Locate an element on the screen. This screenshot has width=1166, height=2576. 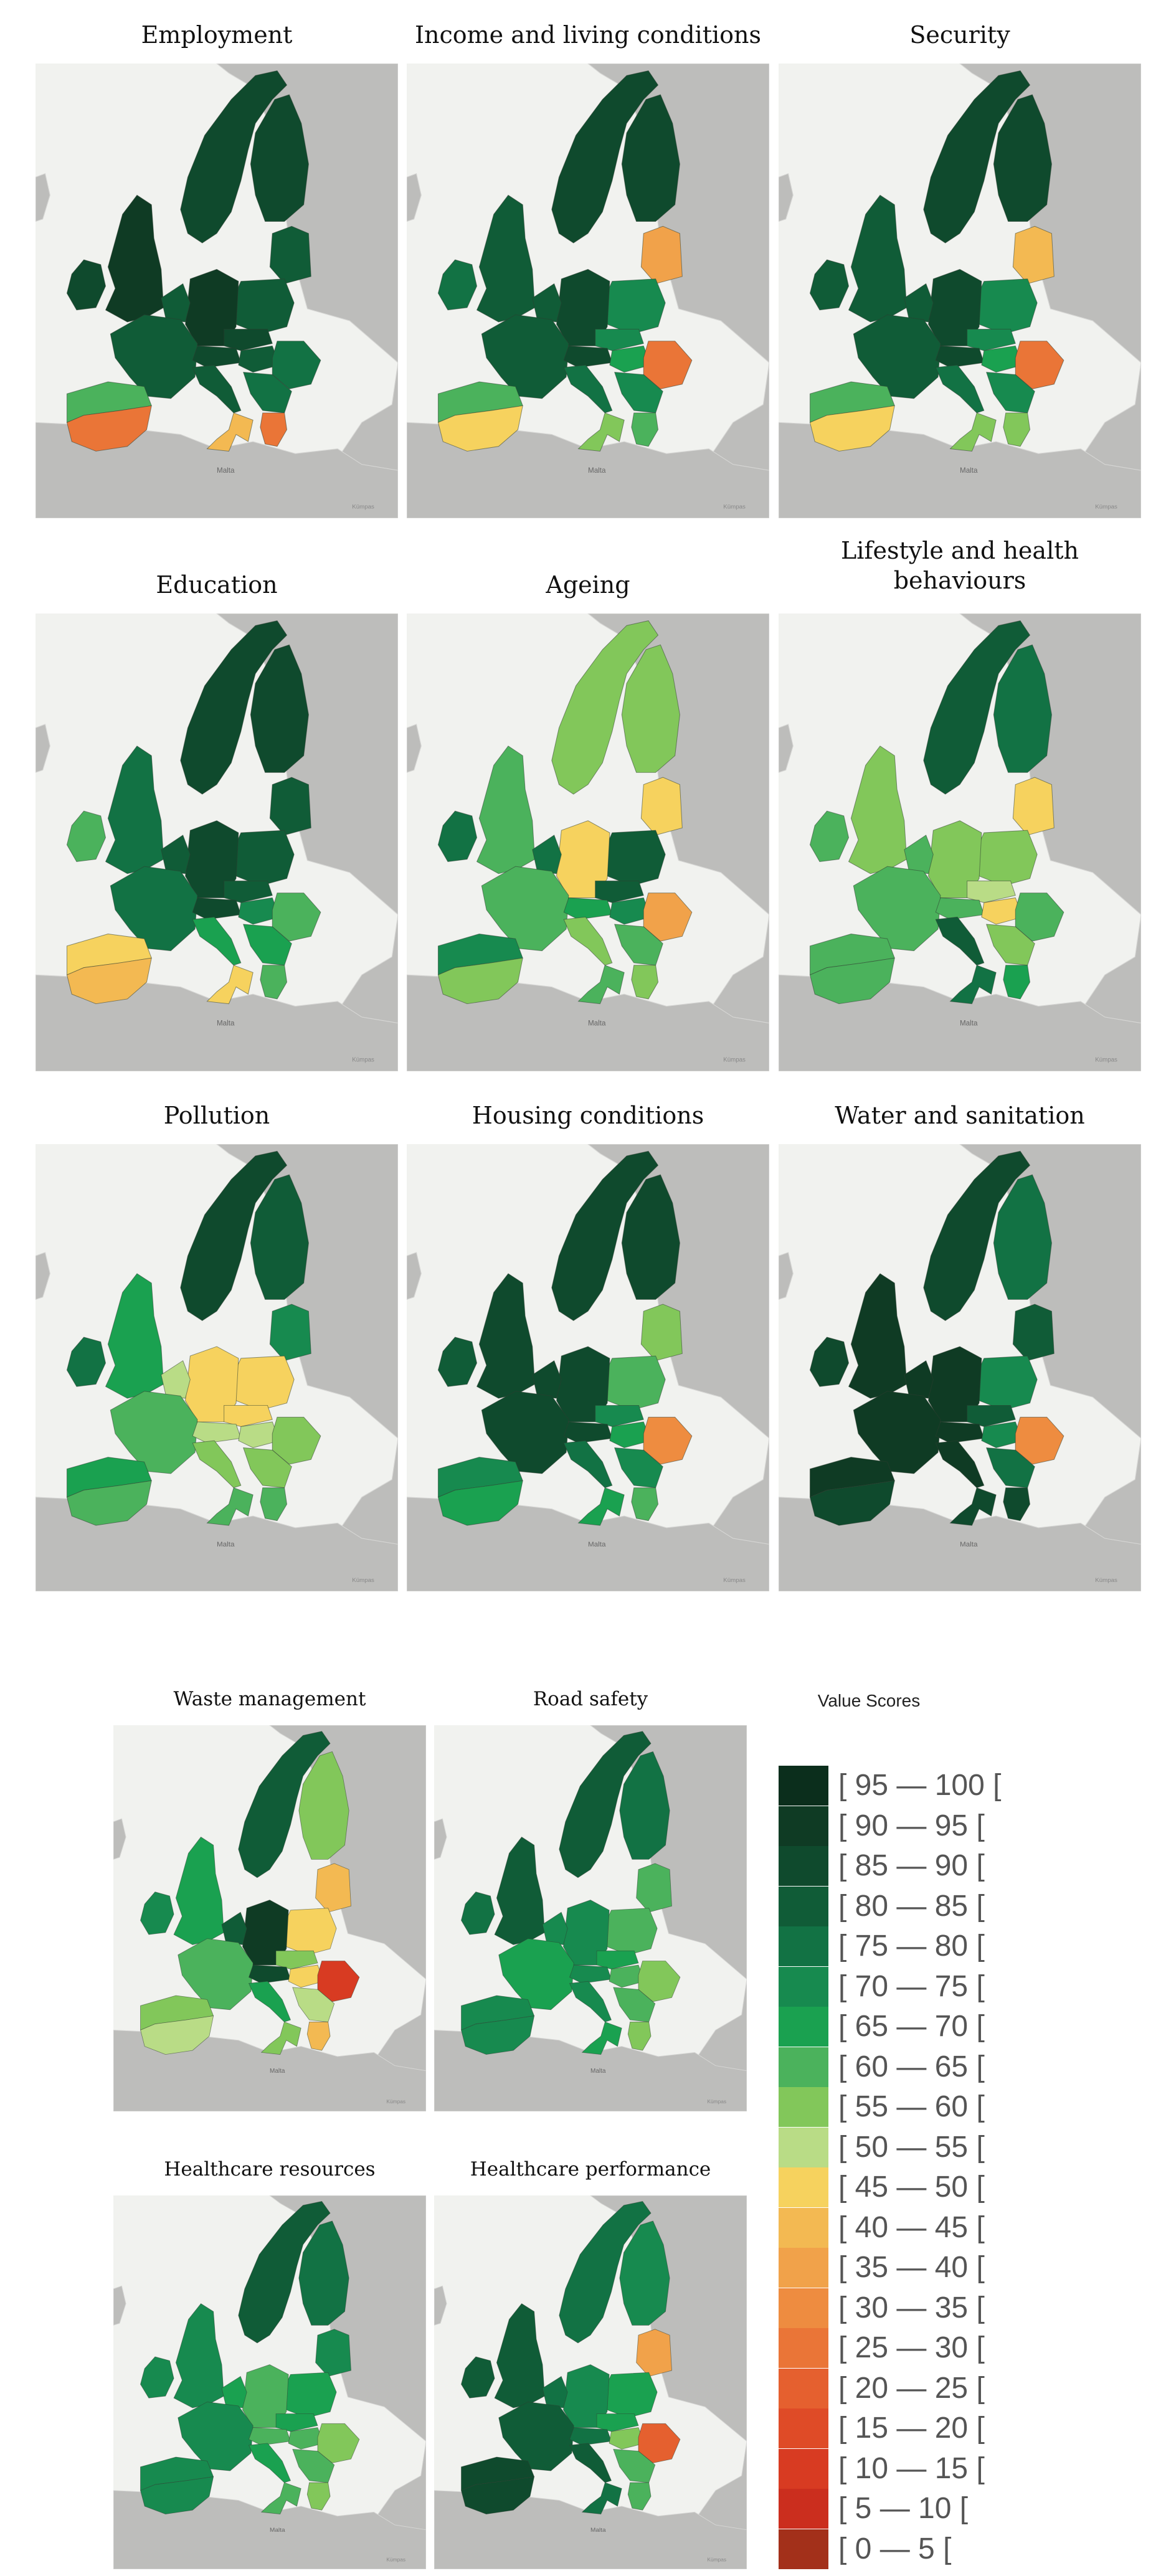
choropleth-map-housing: Malta Kümpas is located at coordinates (588, 1367).